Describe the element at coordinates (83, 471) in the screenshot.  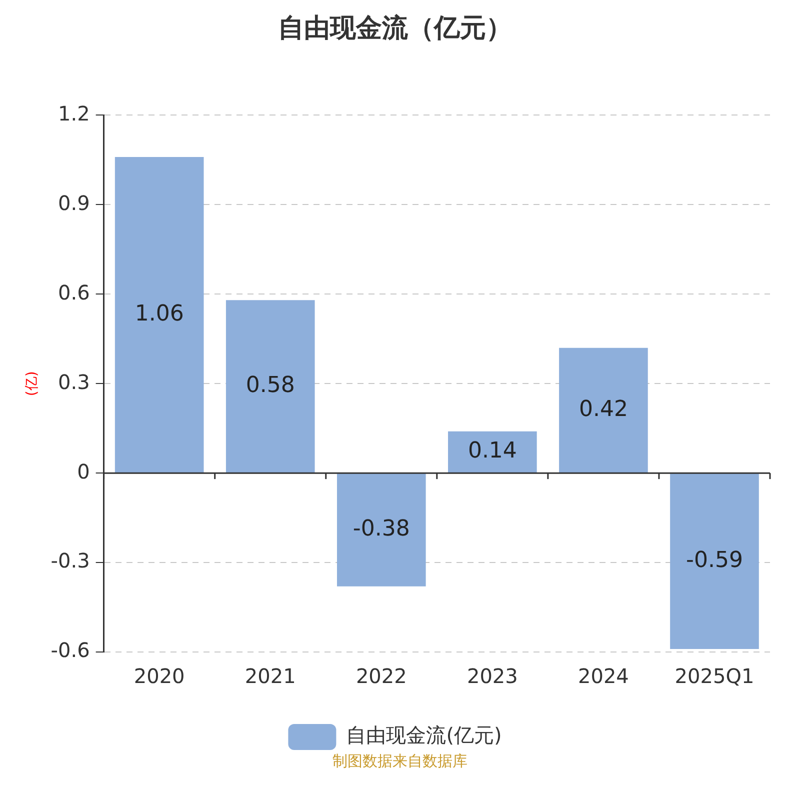
I see `y-tick-label: 0` at that location.